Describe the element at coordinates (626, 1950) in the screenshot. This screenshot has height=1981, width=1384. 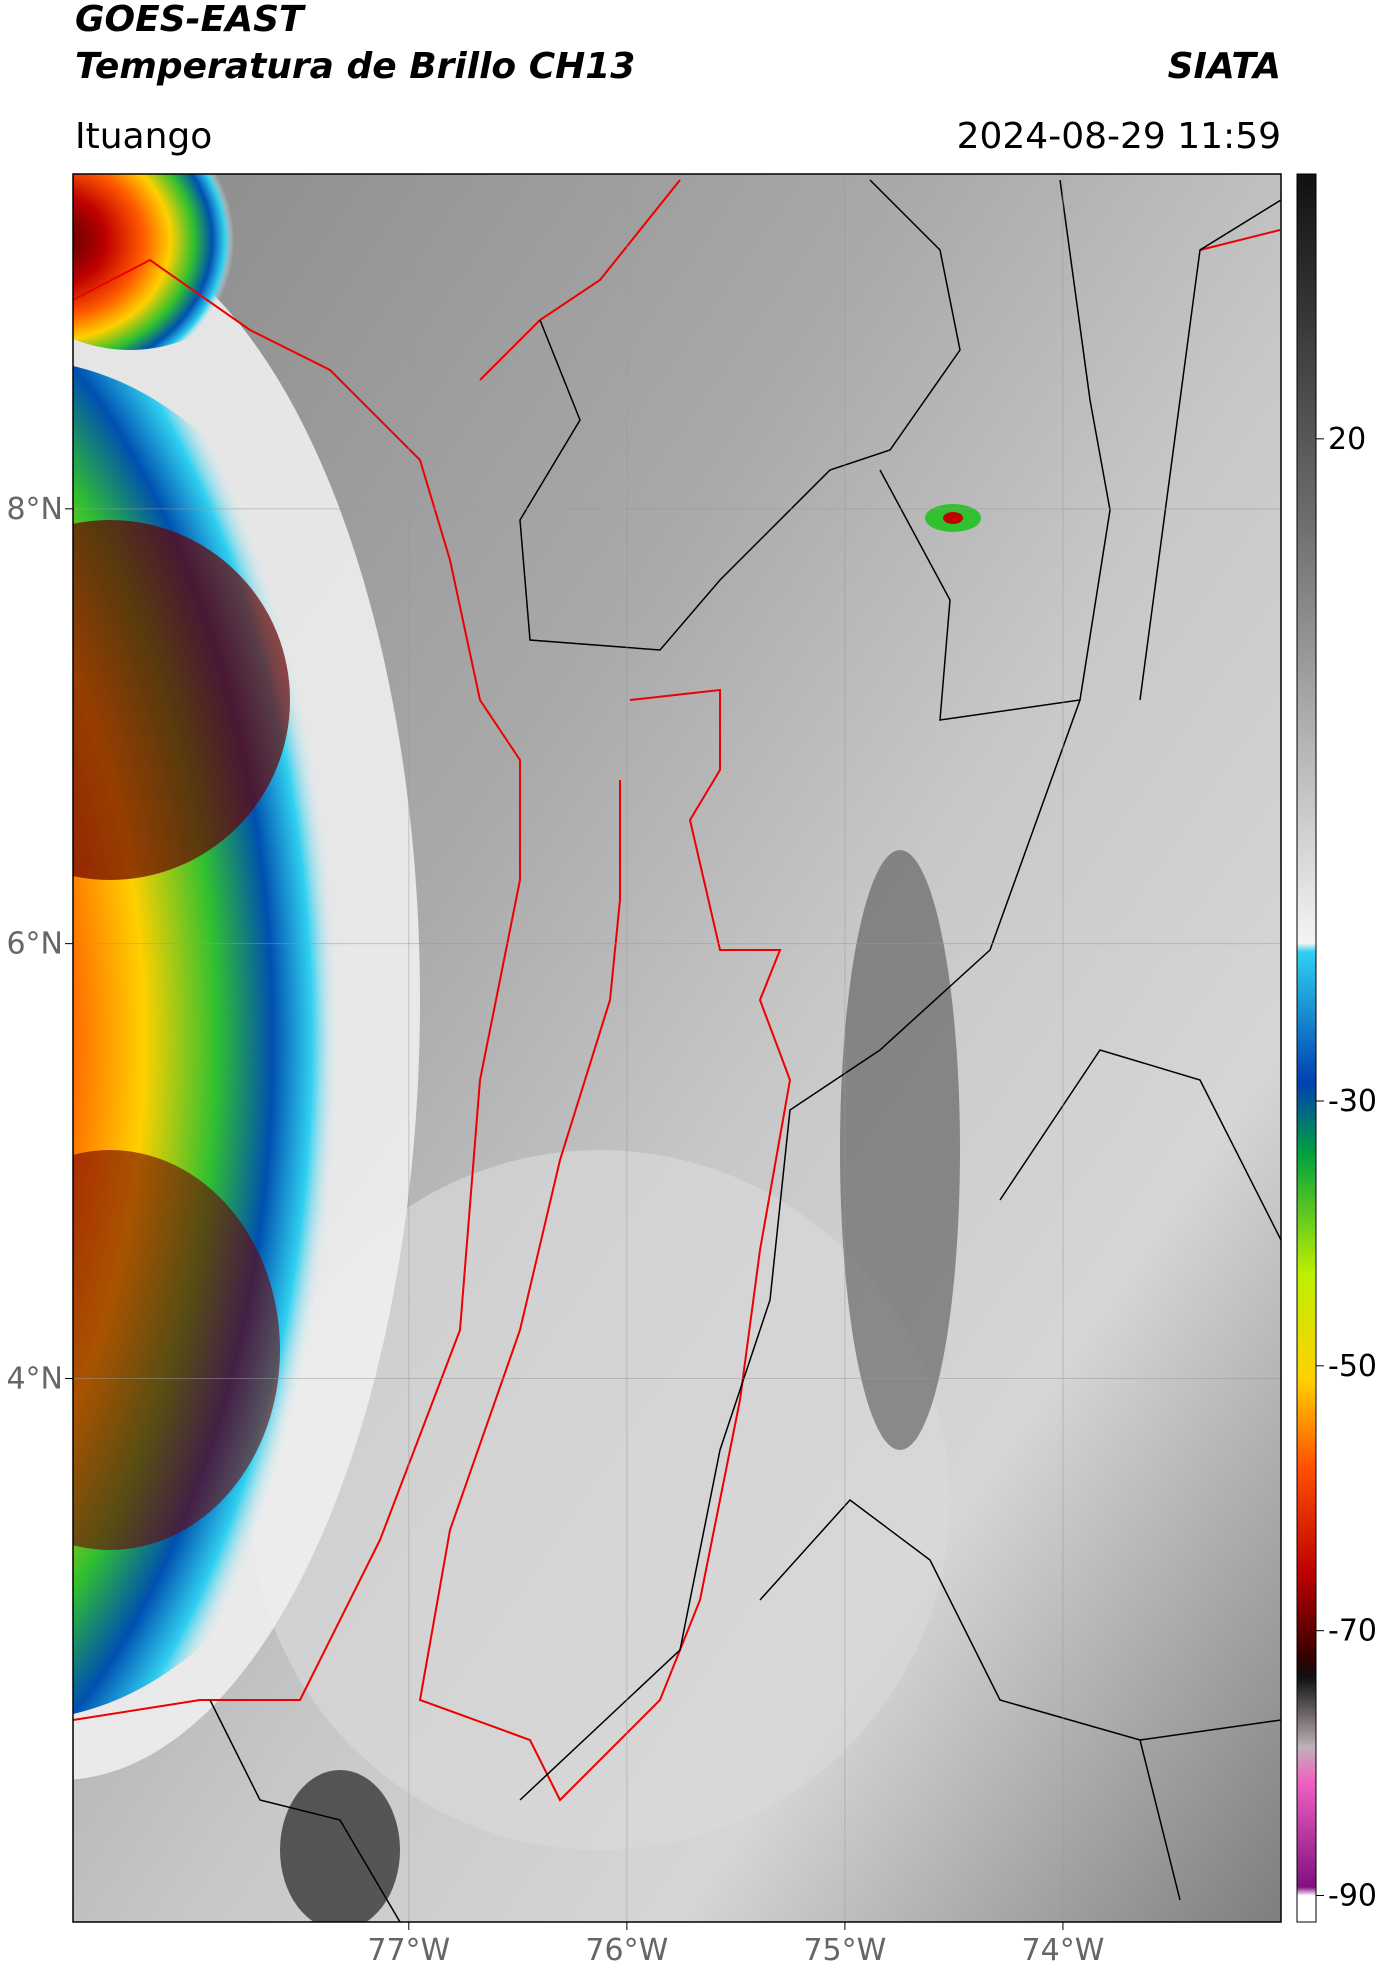
I see `x-tick-label: 76°W` at that location.